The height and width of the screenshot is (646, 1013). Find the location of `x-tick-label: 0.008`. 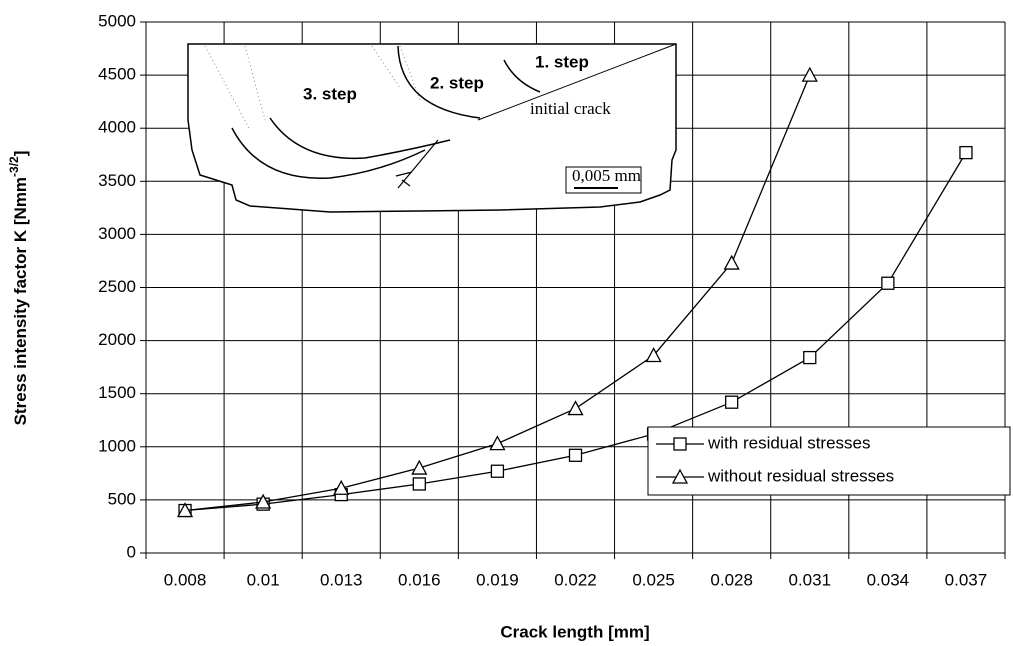

x-tick-label: 0.008 is located at coordinates (185, 579).